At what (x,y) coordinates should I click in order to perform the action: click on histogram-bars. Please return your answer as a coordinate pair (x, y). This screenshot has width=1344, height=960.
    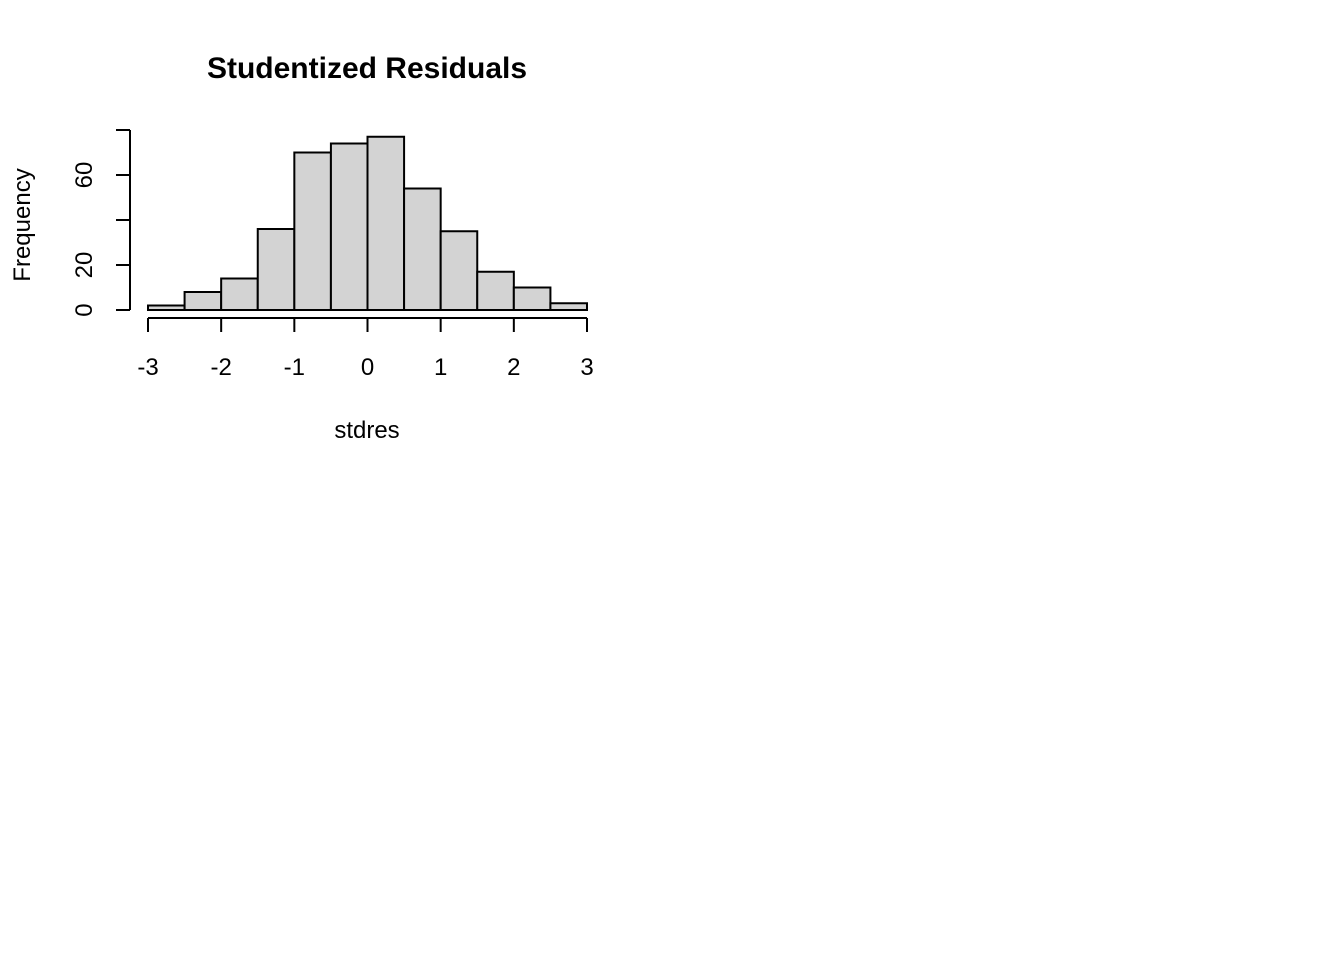
    Looking at the image, I should click on (368, 223).